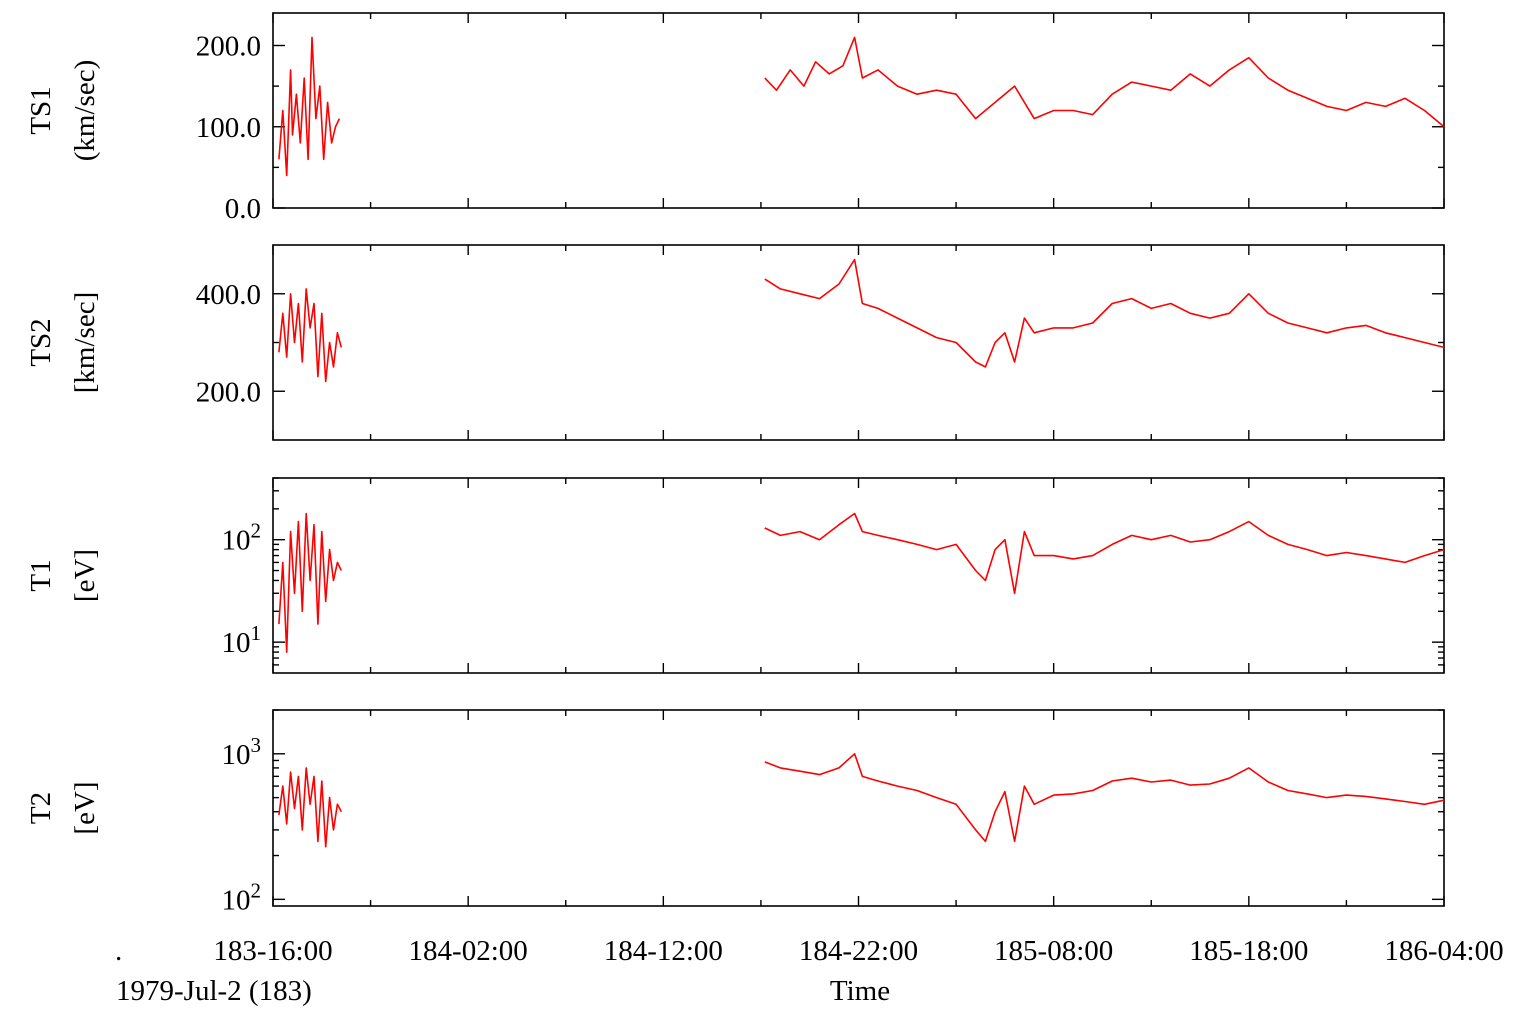  I want to click on y-tick-label: 100.0, so click(228, 128).